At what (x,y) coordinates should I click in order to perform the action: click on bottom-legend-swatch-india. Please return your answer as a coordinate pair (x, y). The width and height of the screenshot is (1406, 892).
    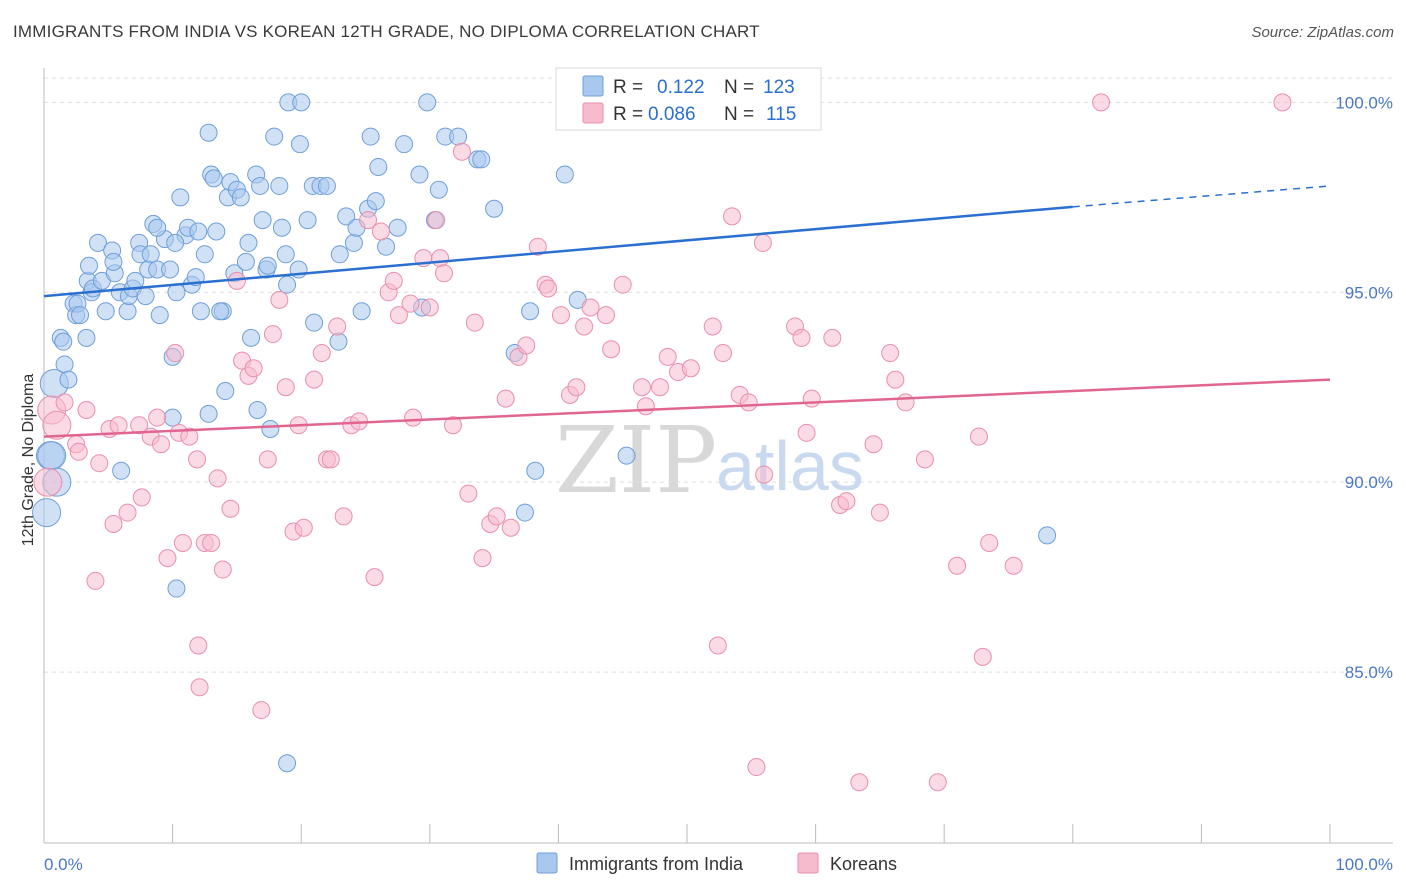
    Looking at the image, I should click on (547, 863).